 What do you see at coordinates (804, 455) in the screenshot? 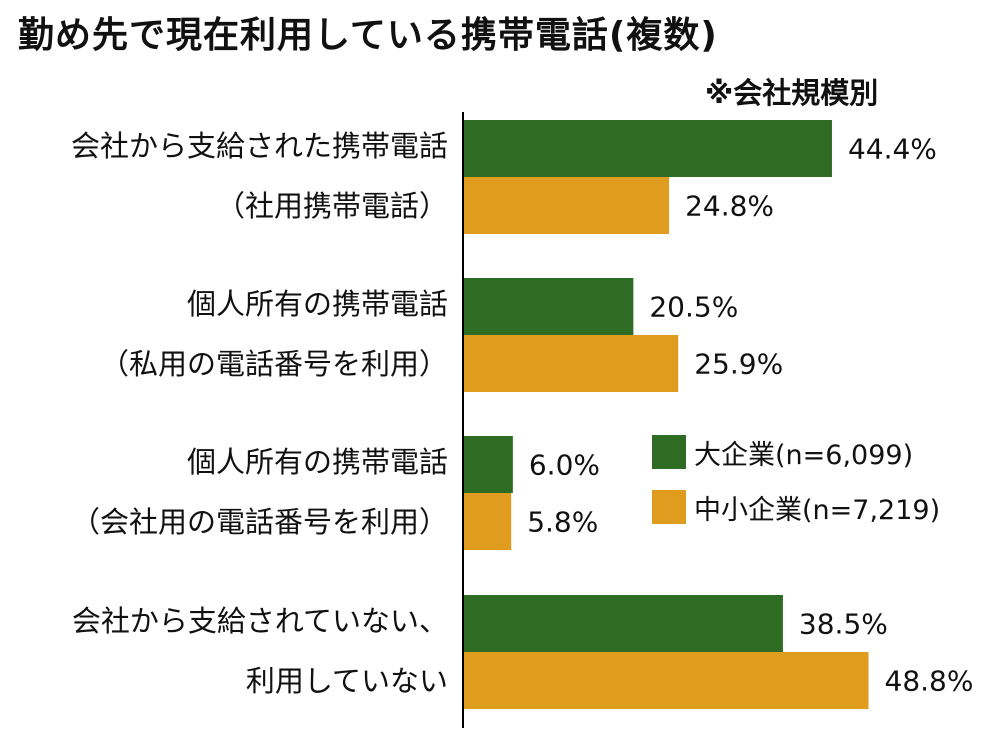
I see `legend-label-large: 大企業(n=6,099)` at bounding box center [804, 455].